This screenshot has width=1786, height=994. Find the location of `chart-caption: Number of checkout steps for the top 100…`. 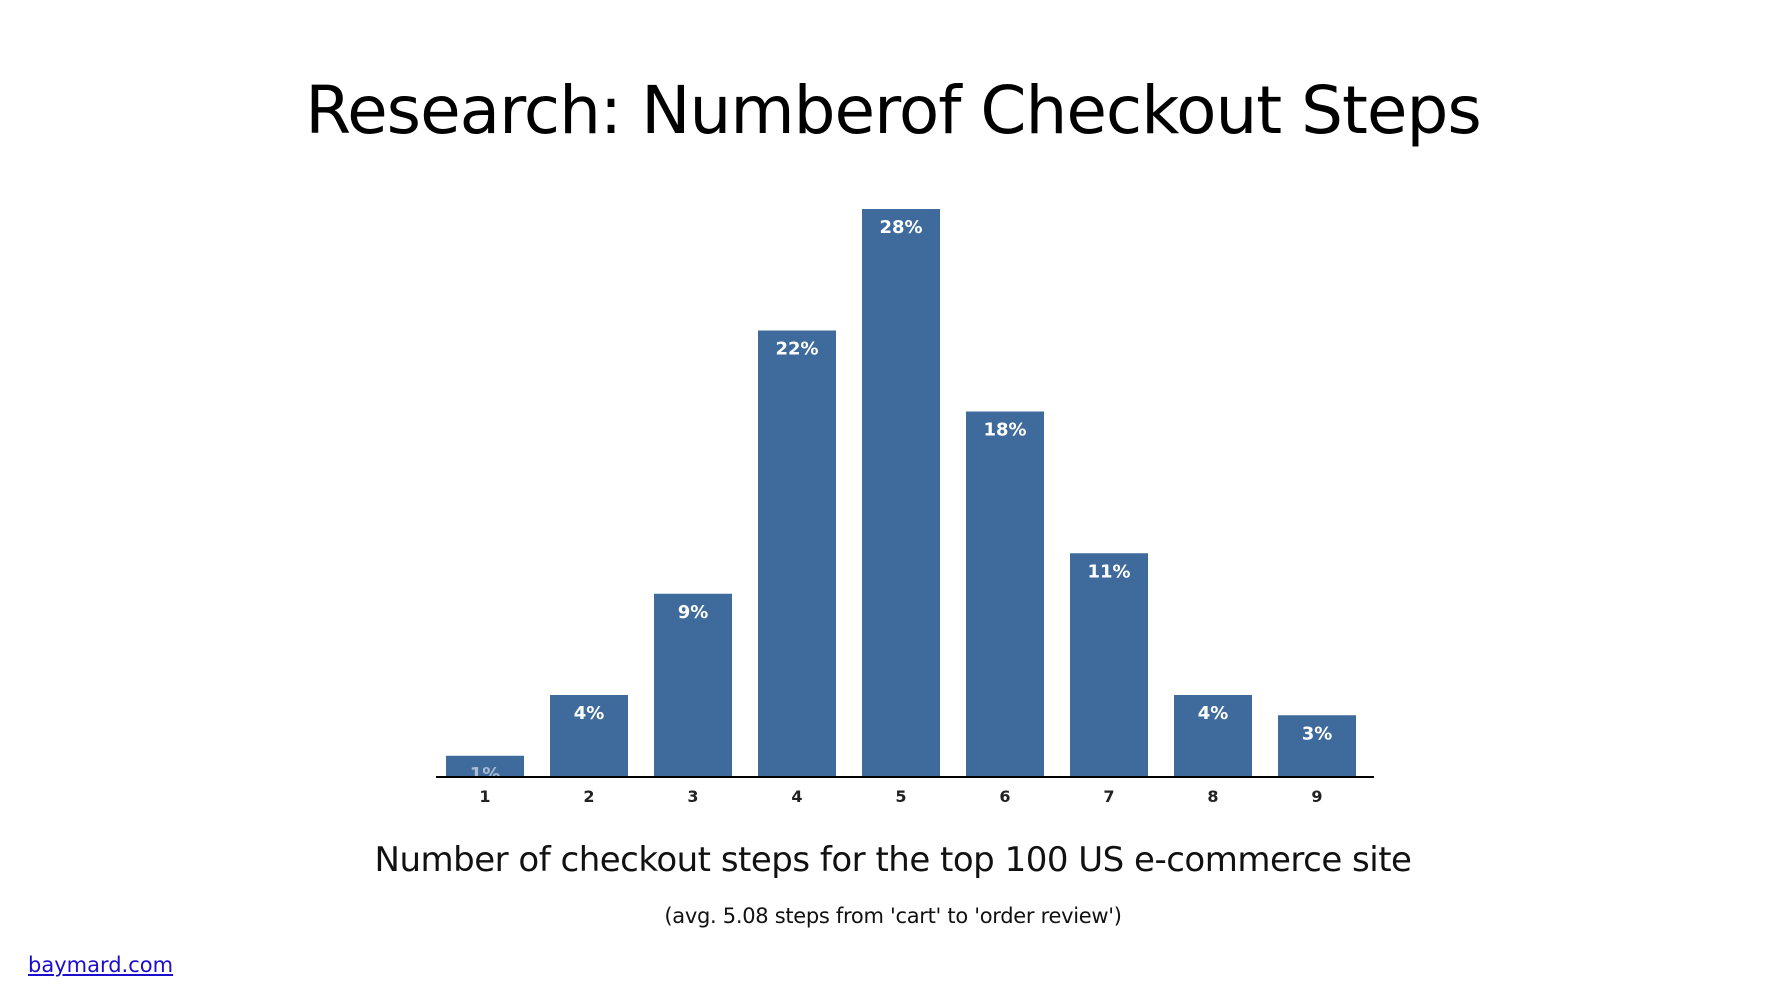

chart-caption: Number of checkout steps for the top 100… is located at coordinates (893, 860).